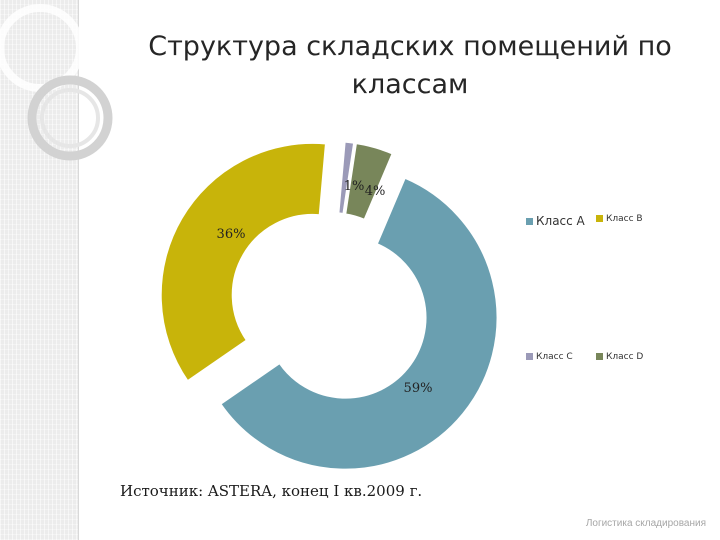  What do you see at coordinates (410, 46) in the screenshot?
I see `chart-title-line-1: Структура складских помещений по` at bounding box center [410, 46].